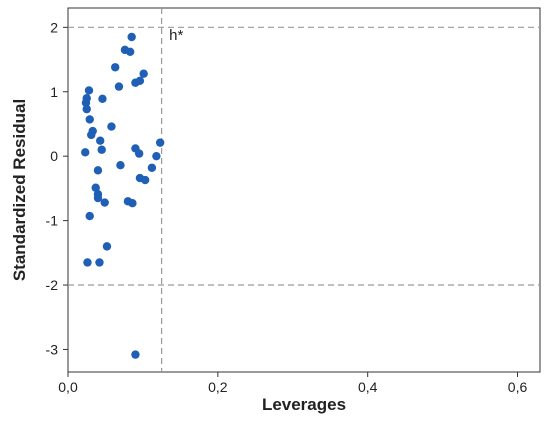  What do you see at coordinates (52, 221) in the screenshot?
I see `y-tick-label: -1` at bounding box center [52, 221].